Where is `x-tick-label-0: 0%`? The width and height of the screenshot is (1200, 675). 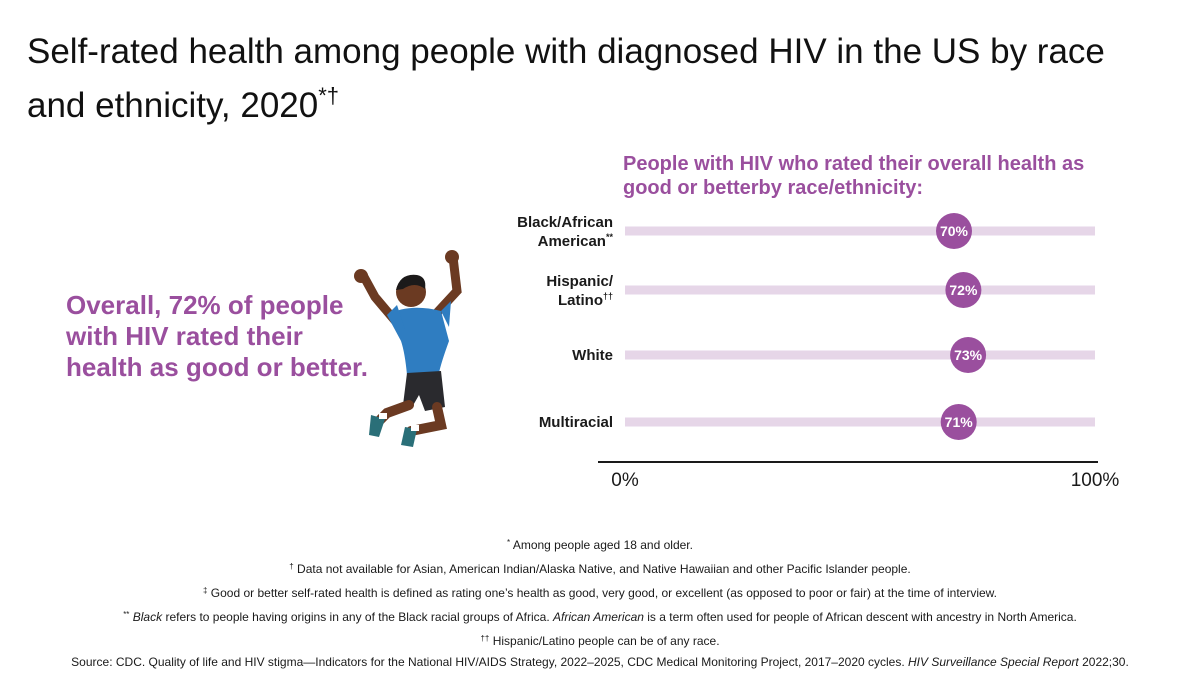 x-tick-label-0: 0% is located at coordinates (625, 480).